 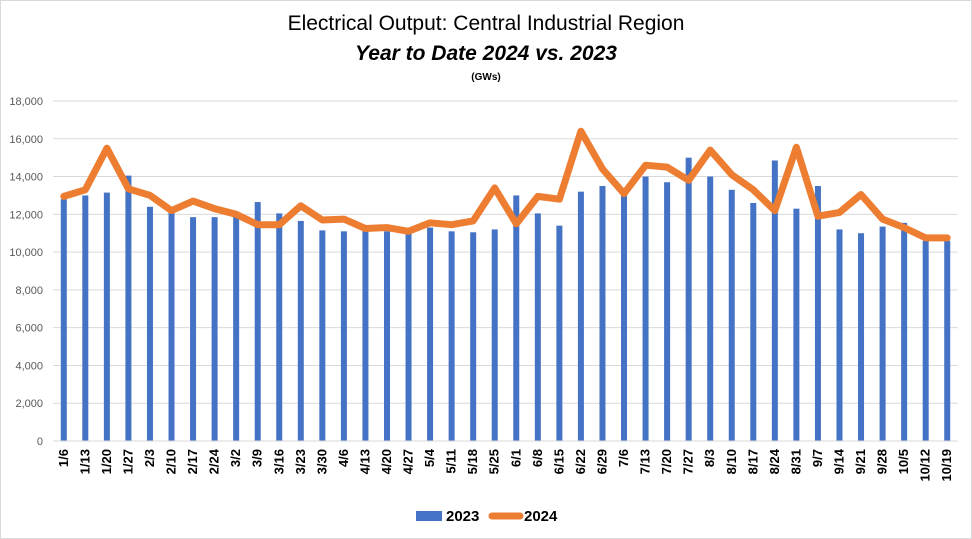 I want to click on x-tick-label: 1/13, so click(x=84, y=461).